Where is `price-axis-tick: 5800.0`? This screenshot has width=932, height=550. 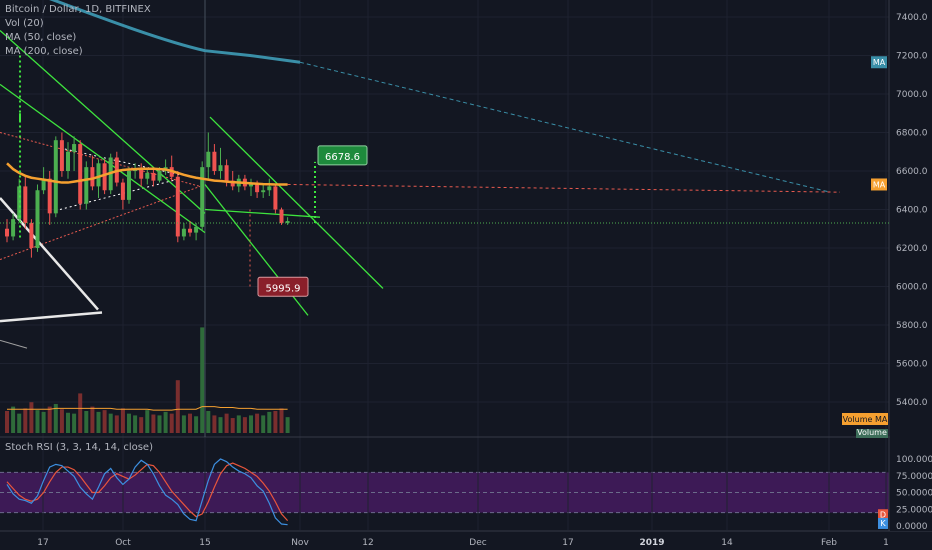
price-axis-tick: 5800.0 is located at coordinates (912, 326).